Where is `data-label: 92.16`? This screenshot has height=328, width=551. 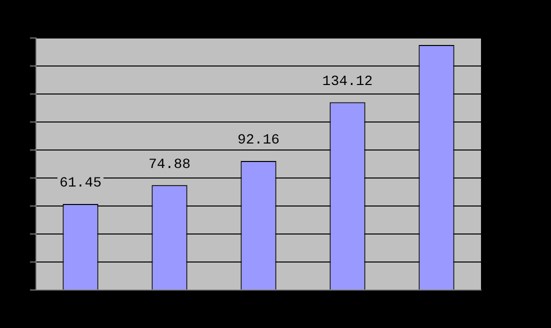
data-label: 92.16 is located at coordinates (258, 140).